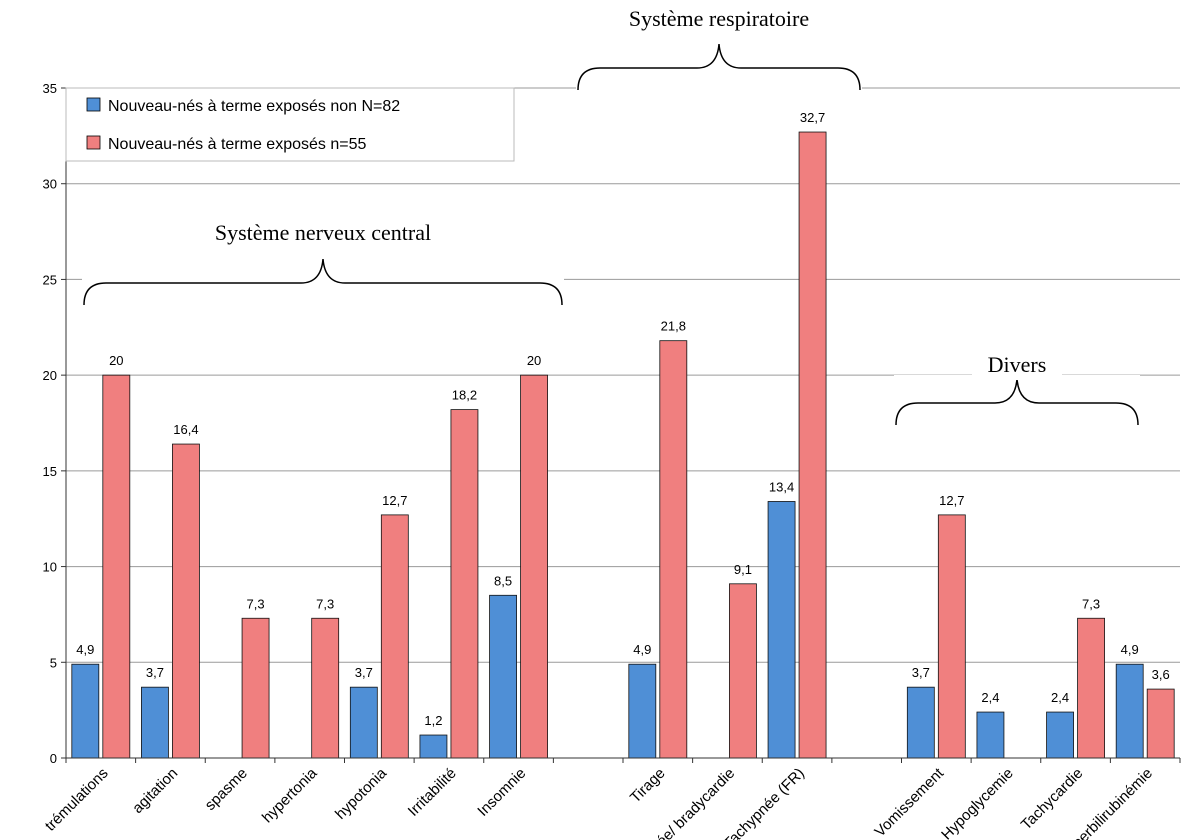  Describe the element at coordinates (50, 279) in the screenshot. I see `y-tick-label: 25` at that location.